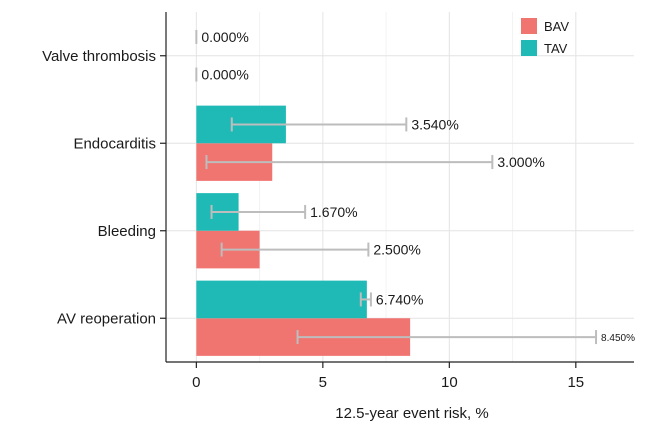  What do you see at coordinates (114, 143) in the screenshot?
I see `category-label: Endocarditis` at bounding box center [114, 143].